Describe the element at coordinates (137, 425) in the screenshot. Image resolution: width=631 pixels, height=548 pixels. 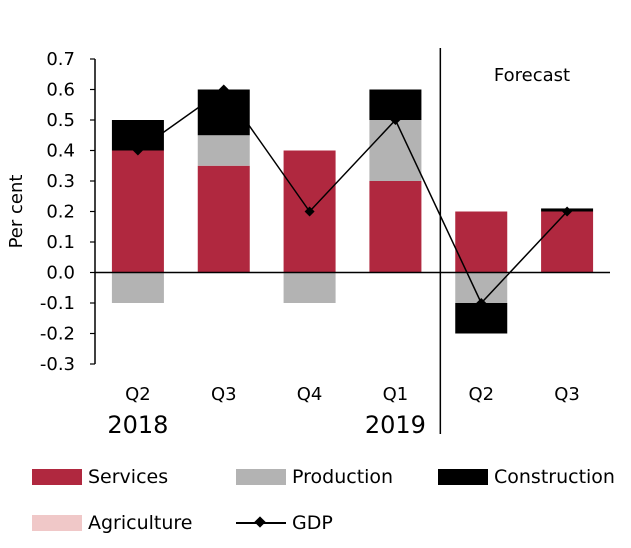
I see `year-label: 2018` at that location.